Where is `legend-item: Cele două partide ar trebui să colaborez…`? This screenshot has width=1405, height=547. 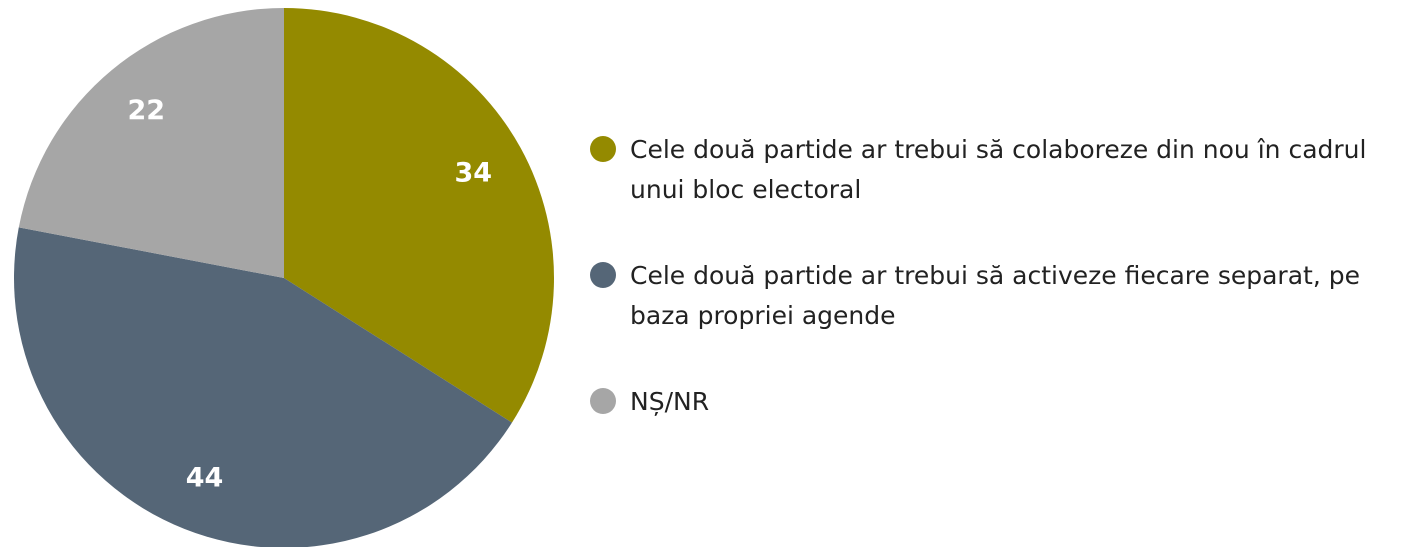
legend-item: Cele două partide ar trebui să colaborez… is located at coordinates (988, 170).